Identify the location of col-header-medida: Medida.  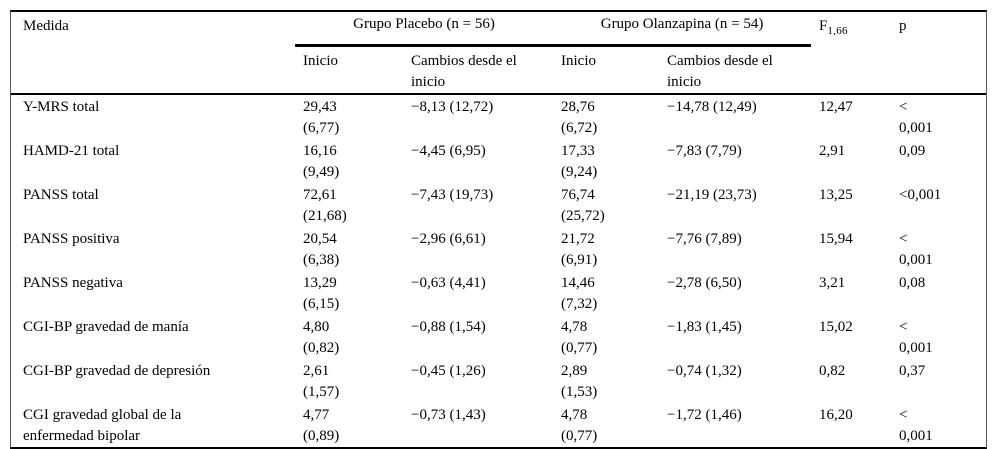
(153, 53).